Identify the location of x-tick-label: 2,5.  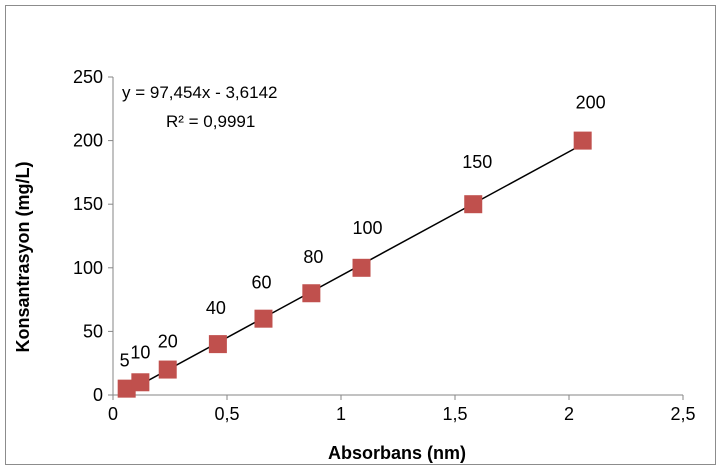
(682, 414).